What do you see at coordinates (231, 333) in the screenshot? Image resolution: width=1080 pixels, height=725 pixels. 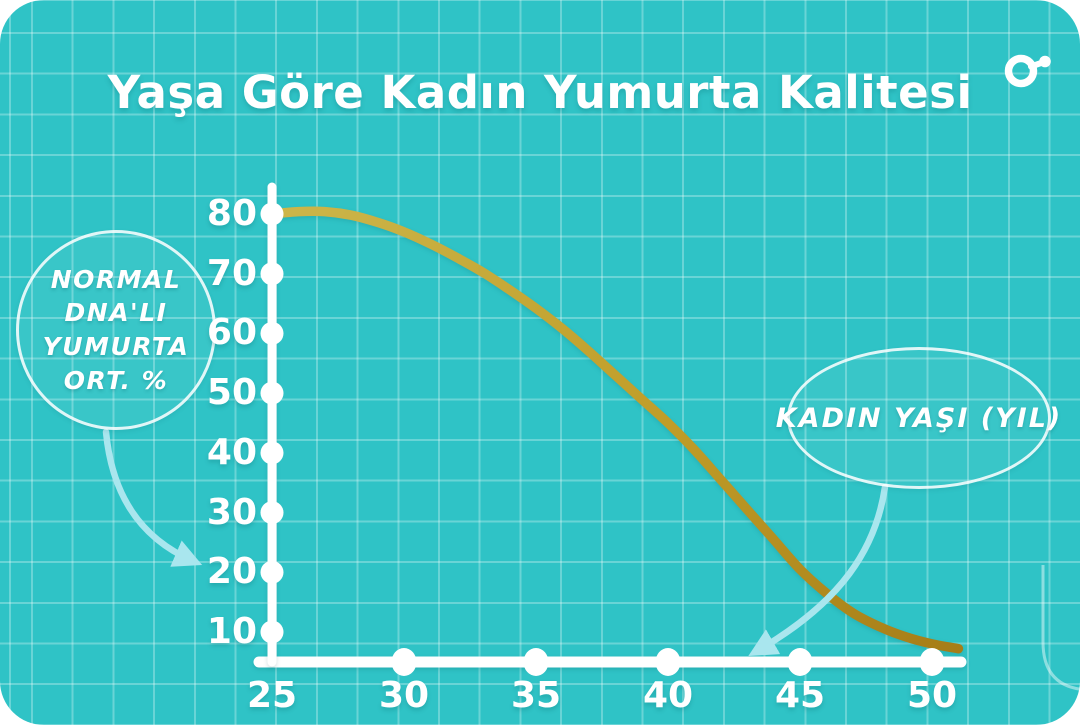 I see `y-tick-label-60: 60` at bounding box center [231, 333].